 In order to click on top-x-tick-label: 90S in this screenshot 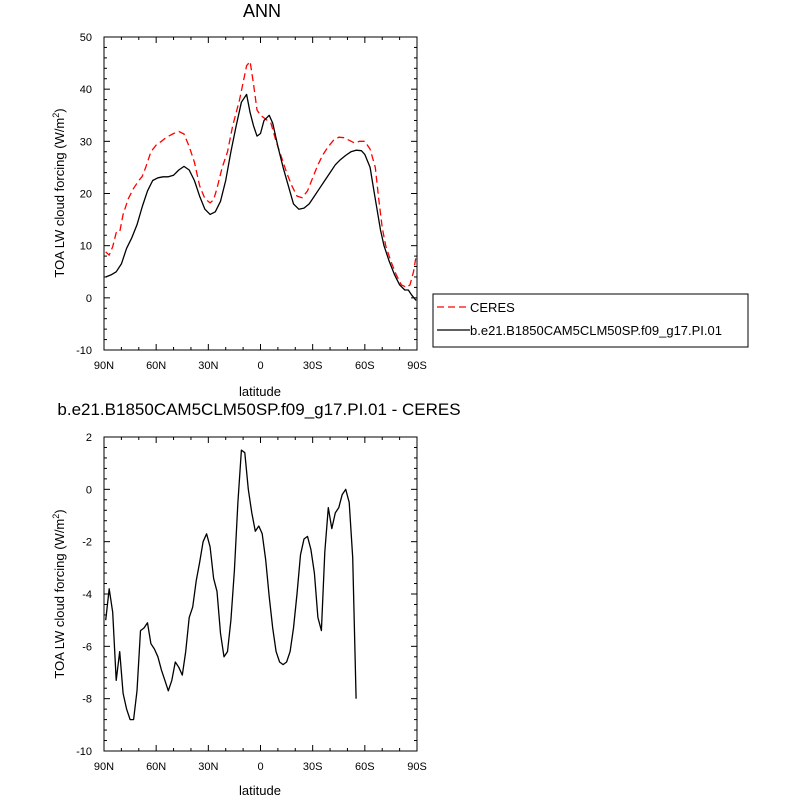, I will do `click(417, 366)`.